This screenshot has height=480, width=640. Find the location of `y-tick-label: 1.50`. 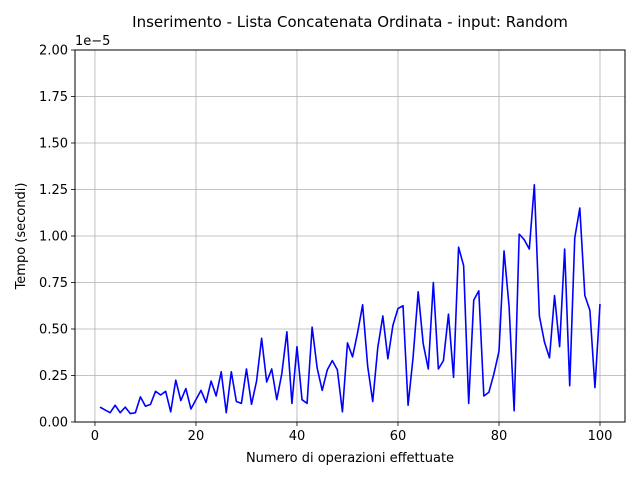

y-tick-label: 1.50 is located at coordinates (53, 144).